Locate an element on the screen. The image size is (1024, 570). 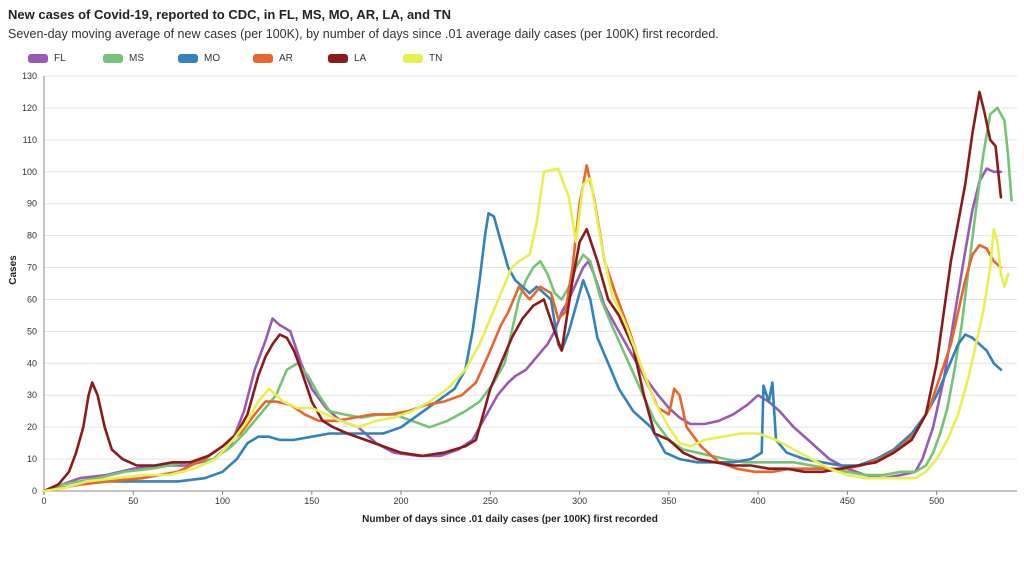
legend-item-fl: FL is located at coordinates (47, 61).